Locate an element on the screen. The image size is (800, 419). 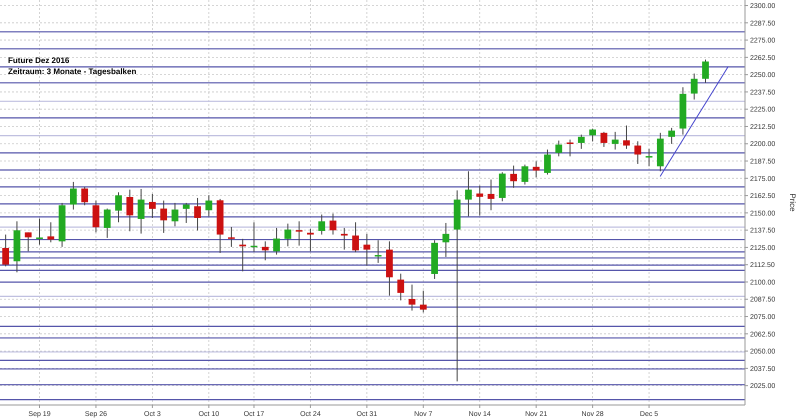
text: Future Dez 2016 is located at coordinates (39, 60).